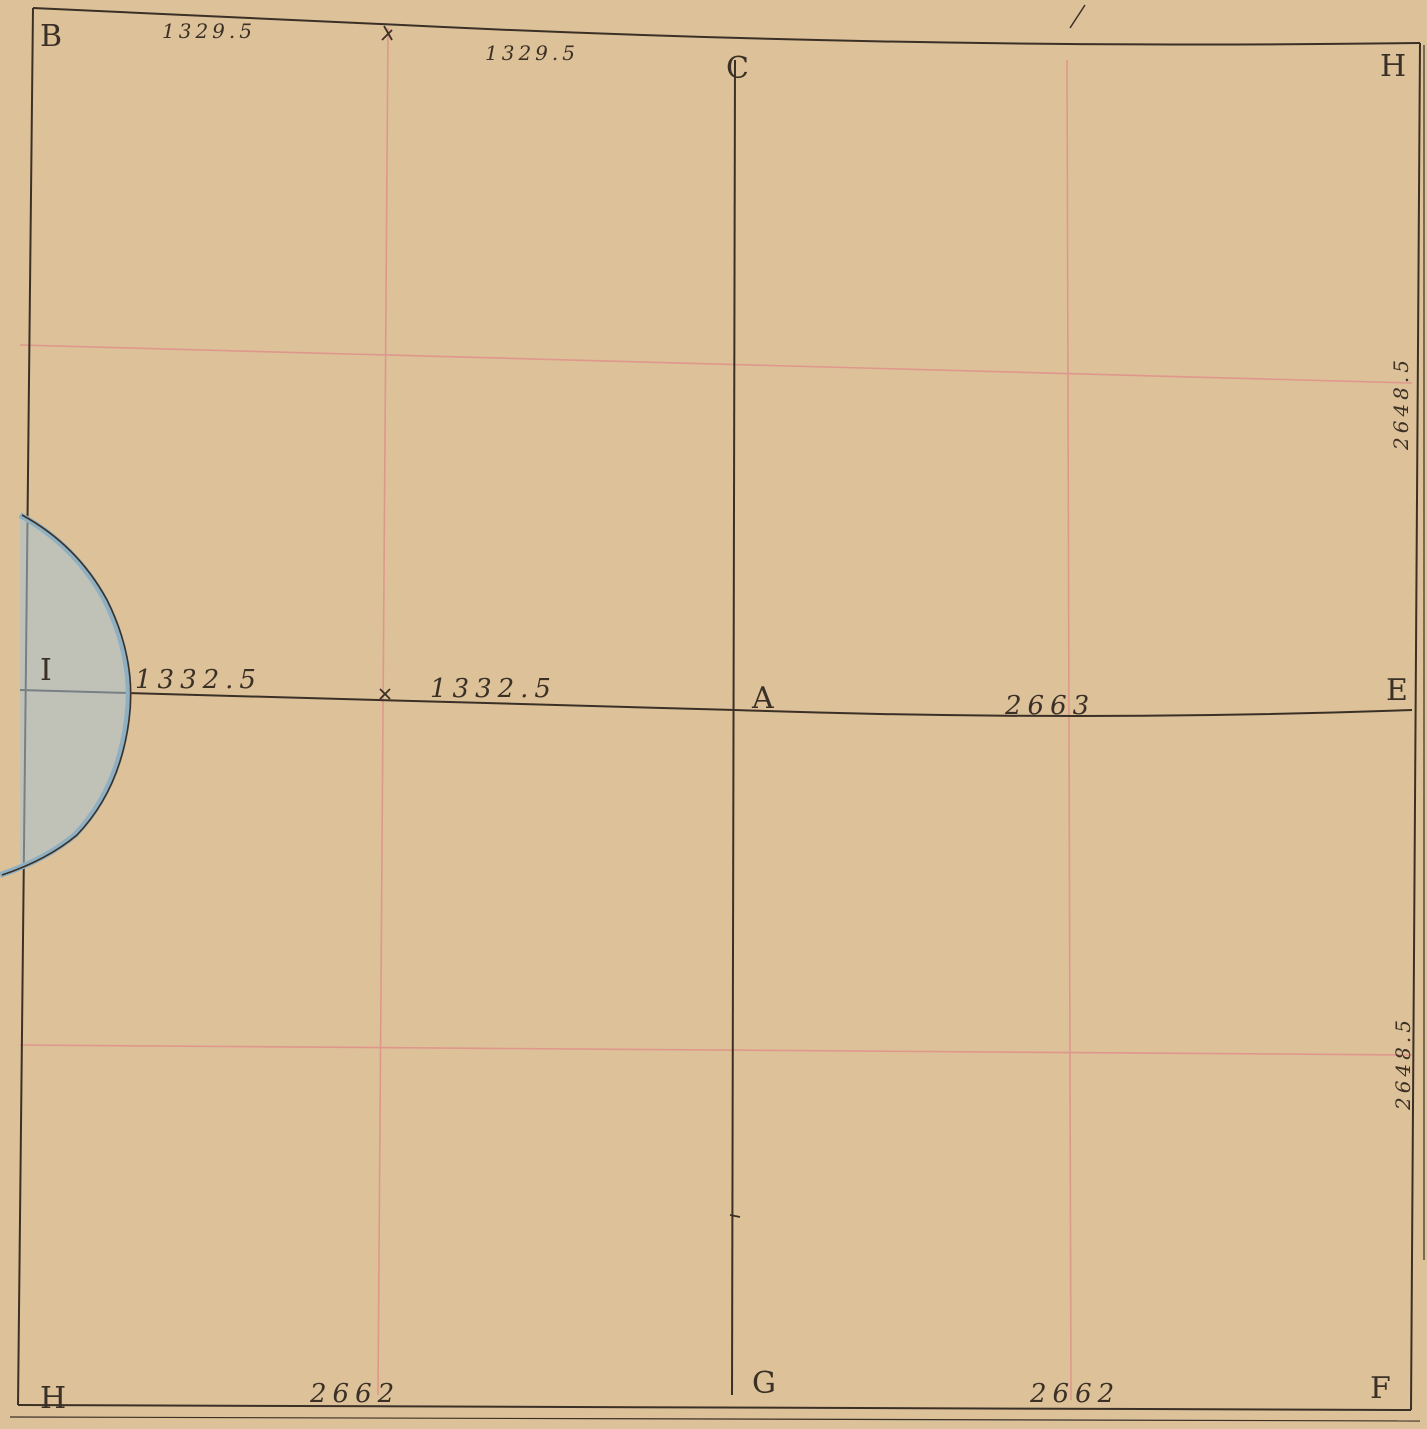 This screenshot has height=1429, width=1427. Describe the element at coordinates (737, 68) in the screenshot. I see `label-c: C` at that location.